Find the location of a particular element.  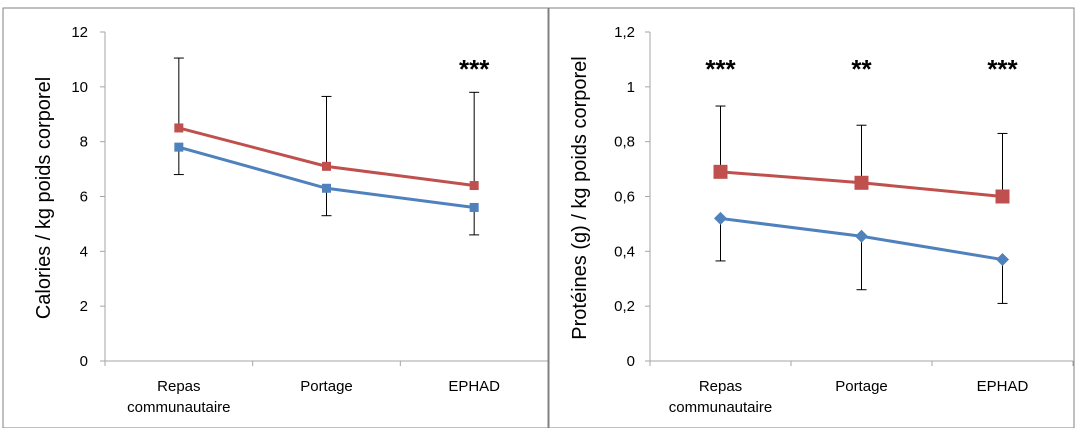

panel1-significance-label: *** is located at coordinates (474, 69).